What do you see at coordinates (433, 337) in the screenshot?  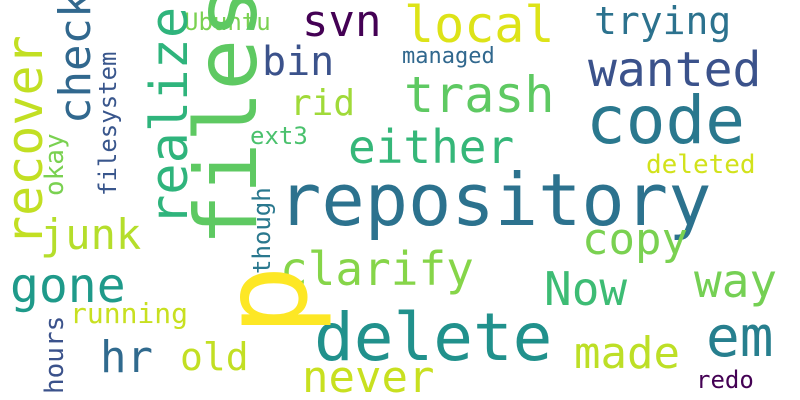 I see `word-delete: delete` at bounding box center [433, 337].